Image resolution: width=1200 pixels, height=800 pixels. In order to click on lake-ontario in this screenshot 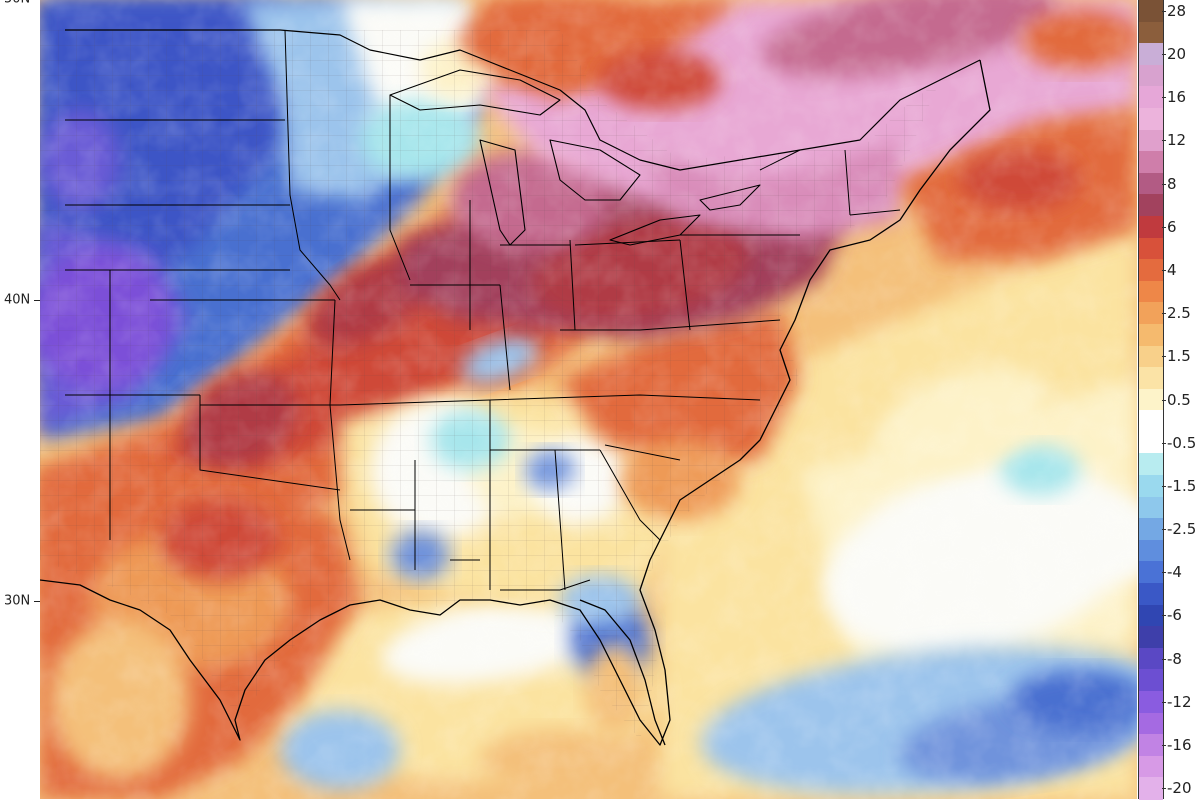, I will do `click(730, 197)`.